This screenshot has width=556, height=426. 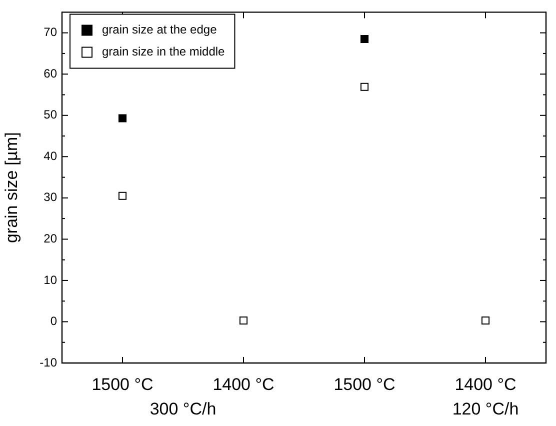 I want to click on y-tick-label: 70, so click(x=51, y=32).